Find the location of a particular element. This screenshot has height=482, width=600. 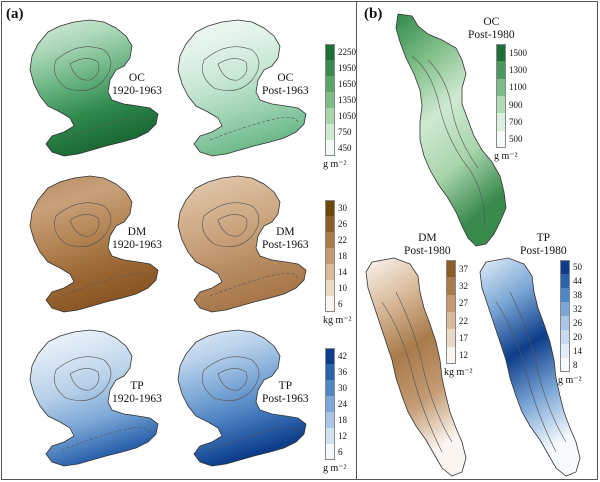

colorbar-dm-a: 30 26 22 18 14 10 6 kg m⁻² is located at coordinates (346, 264).